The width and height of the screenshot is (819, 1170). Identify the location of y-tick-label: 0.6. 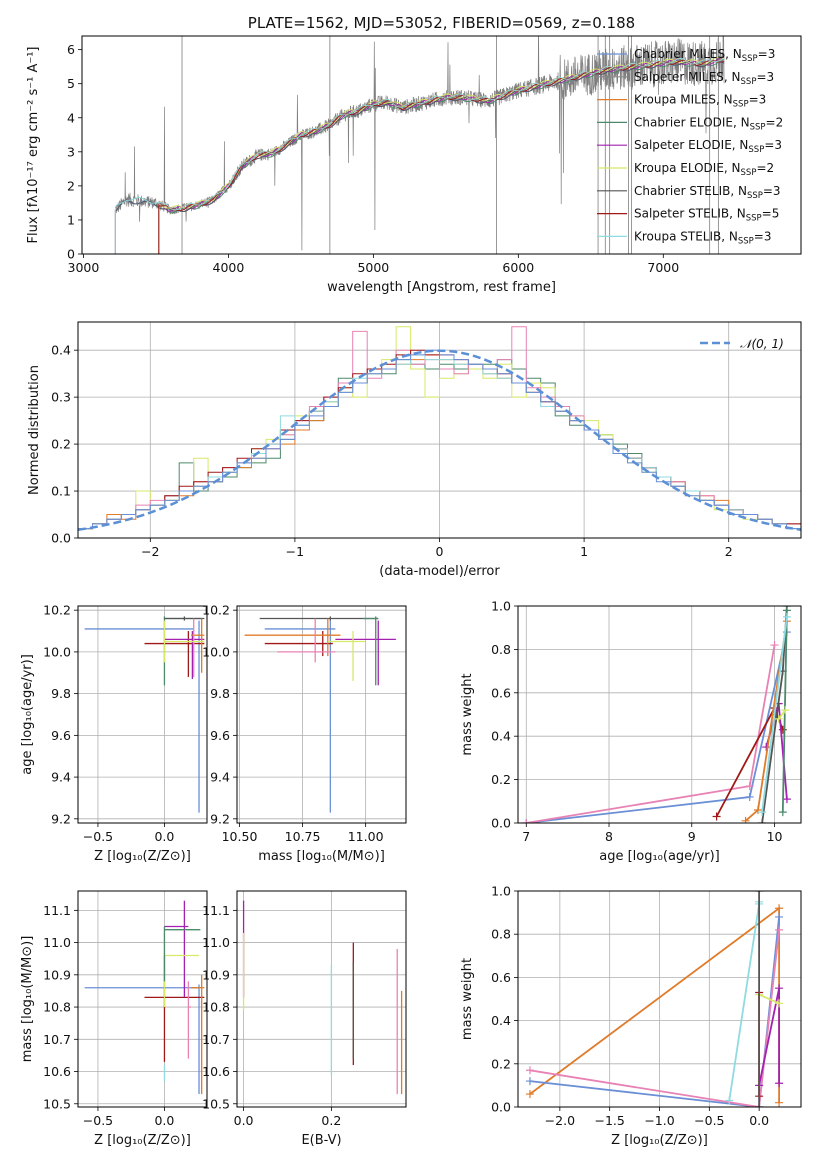
(501, 692).